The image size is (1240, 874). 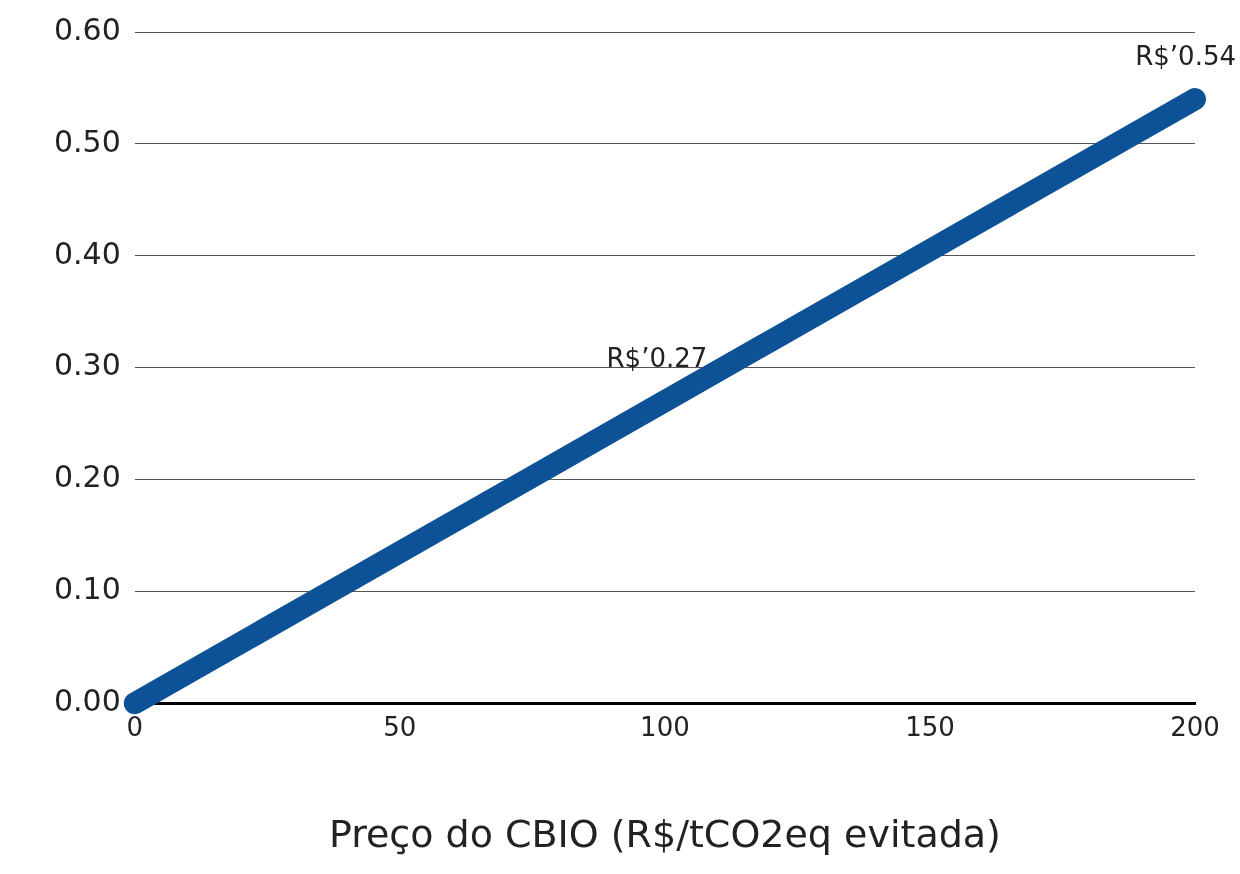 I want to click on x-tick-label: 0, so click(x=135, y=726).